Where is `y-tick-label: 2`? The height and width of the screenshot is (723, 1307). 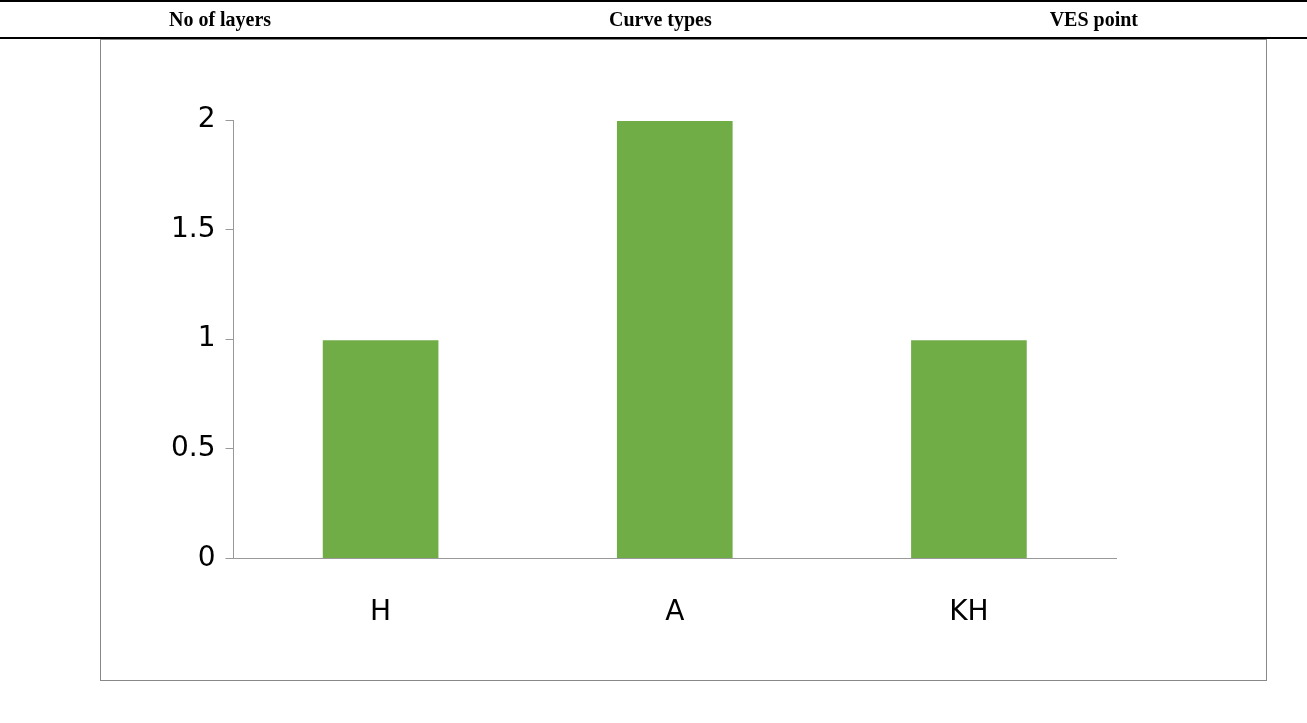 y-tick-label: 2 is located at coordinates (206, 118).